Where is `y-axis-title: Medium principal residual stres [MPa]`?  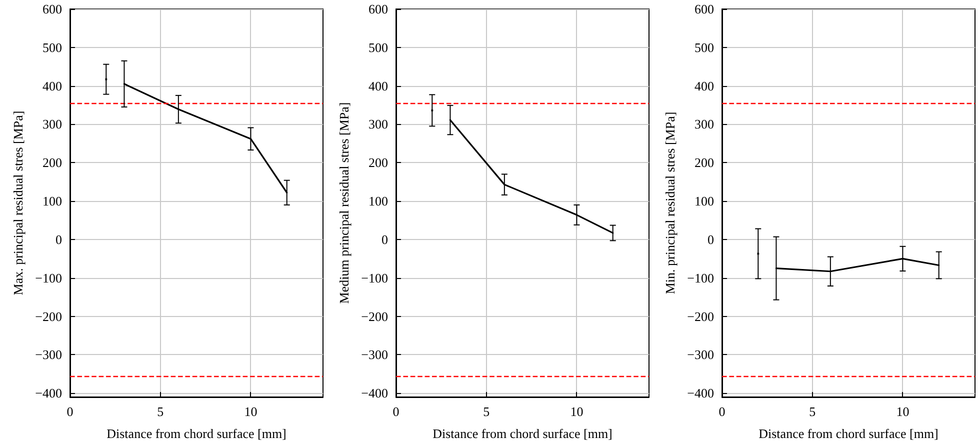
y-axis-title: Medium principal residual stres [MPa] is located at coordinates (344, 203).